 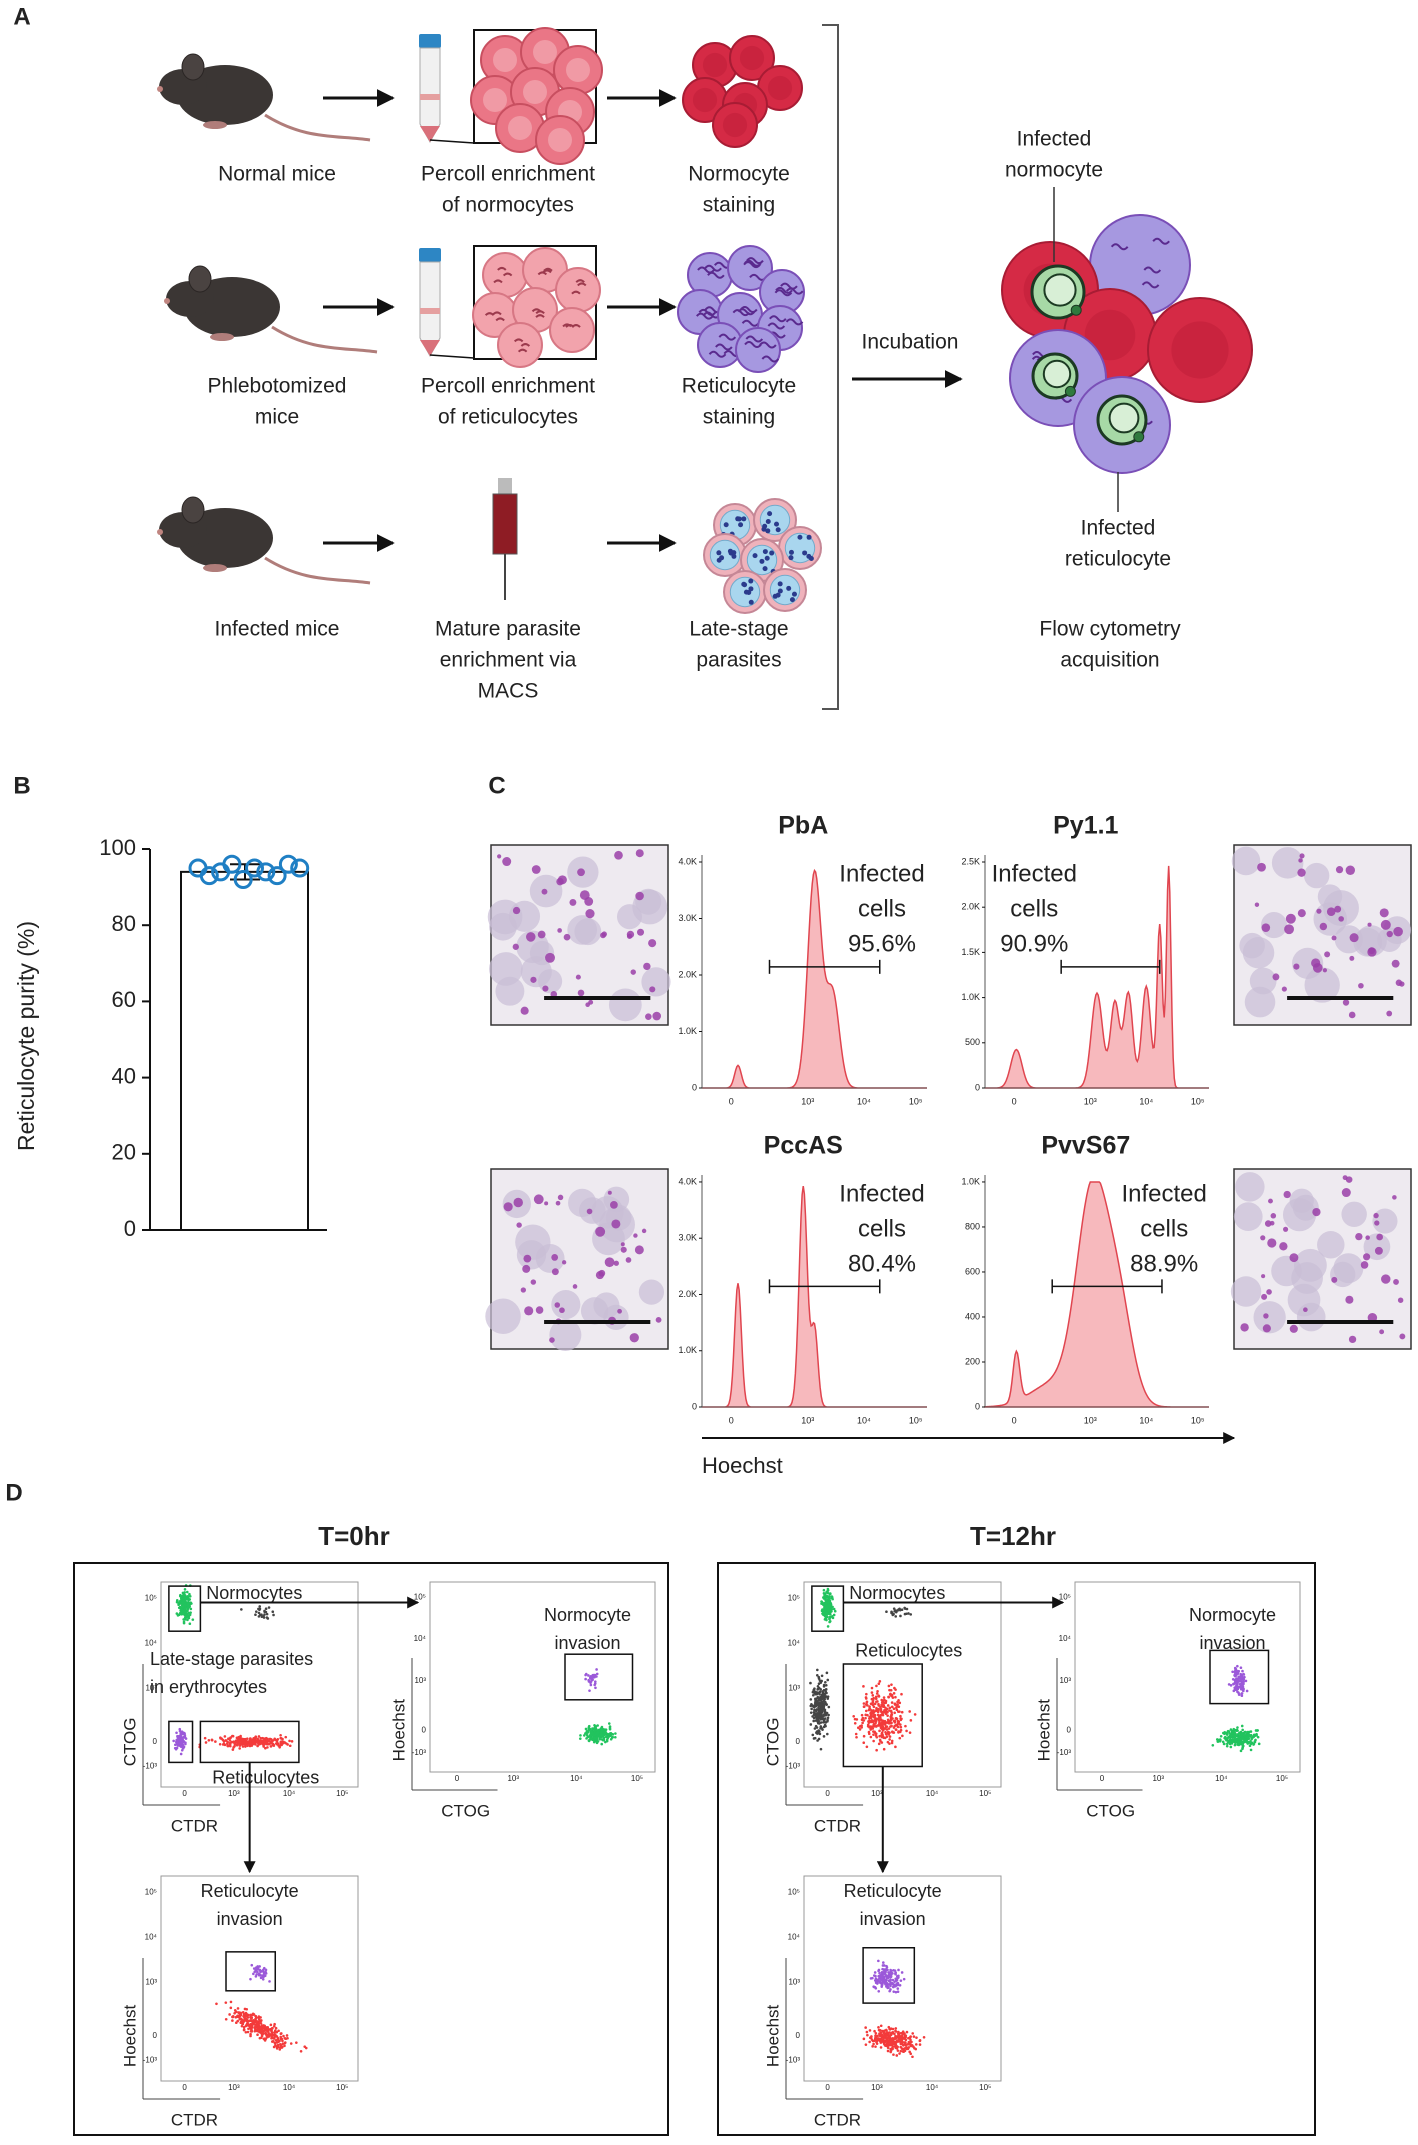 What do you see at coordinates (1085, 1146) in the screenshot?
I see `label: PvvS67` at bounding box center [1085, 1146].